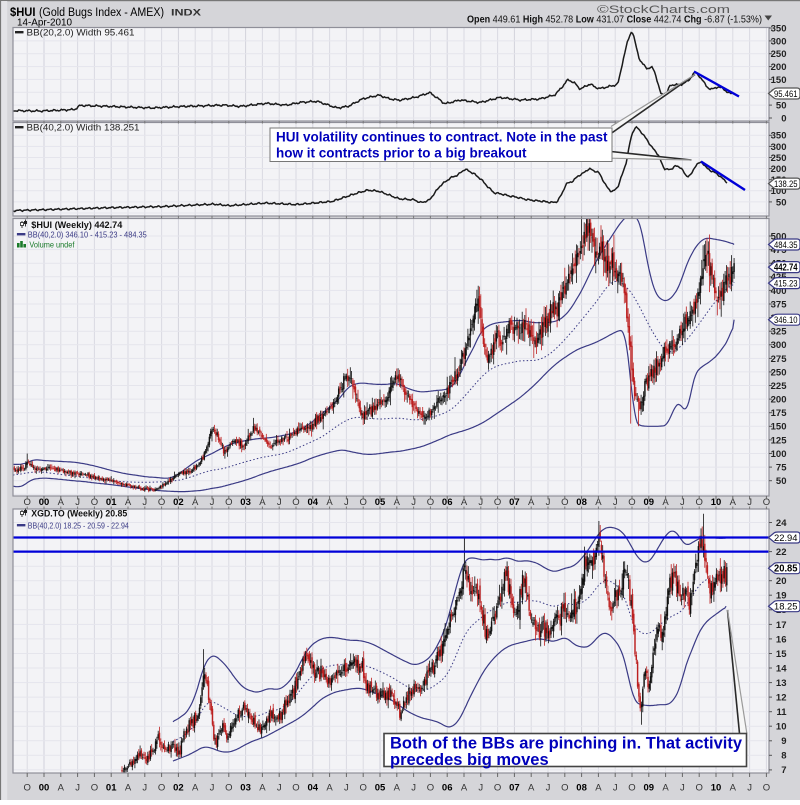  Describe the element at coordinates (649, 502) in the screenshot. I see `svg-text: 09` at that location.